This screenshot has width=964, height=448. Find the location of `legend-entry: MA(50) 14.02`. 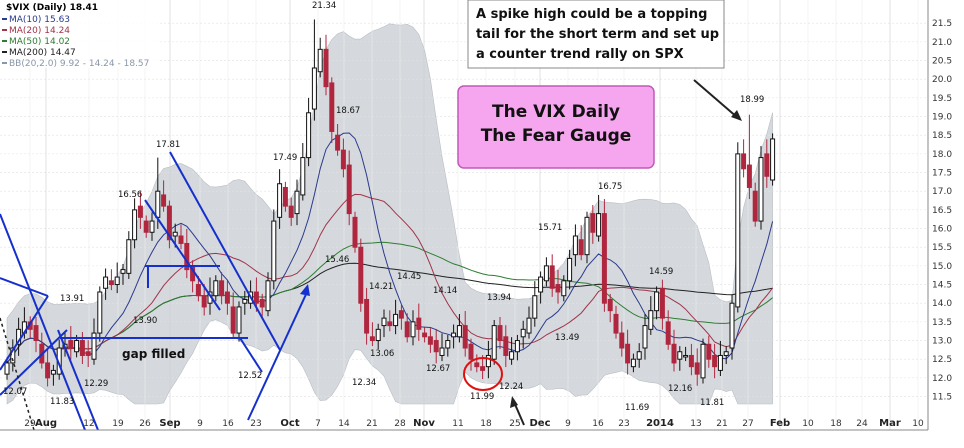

legend-entry: MA(50) 14.02 is located at coordinates (39, 42).